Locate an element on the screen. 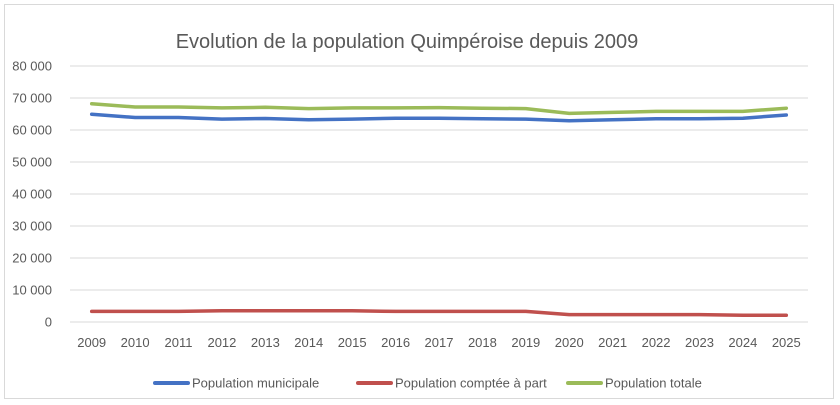 This screenshot has height=405, width=840. y-tick-label: 10 000 is located at coordinates (32, 290).